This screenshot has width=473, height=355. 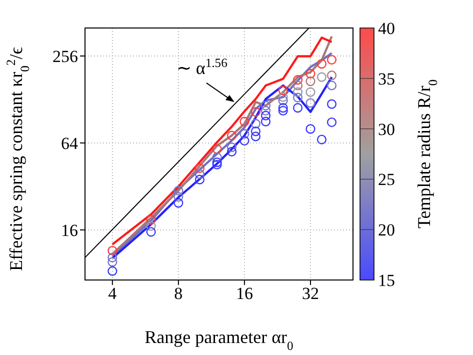 What do you see at coordinates (69, 143) in the screenshot?
I see `y-tick-label: 64` at bounding box center [69, 143].